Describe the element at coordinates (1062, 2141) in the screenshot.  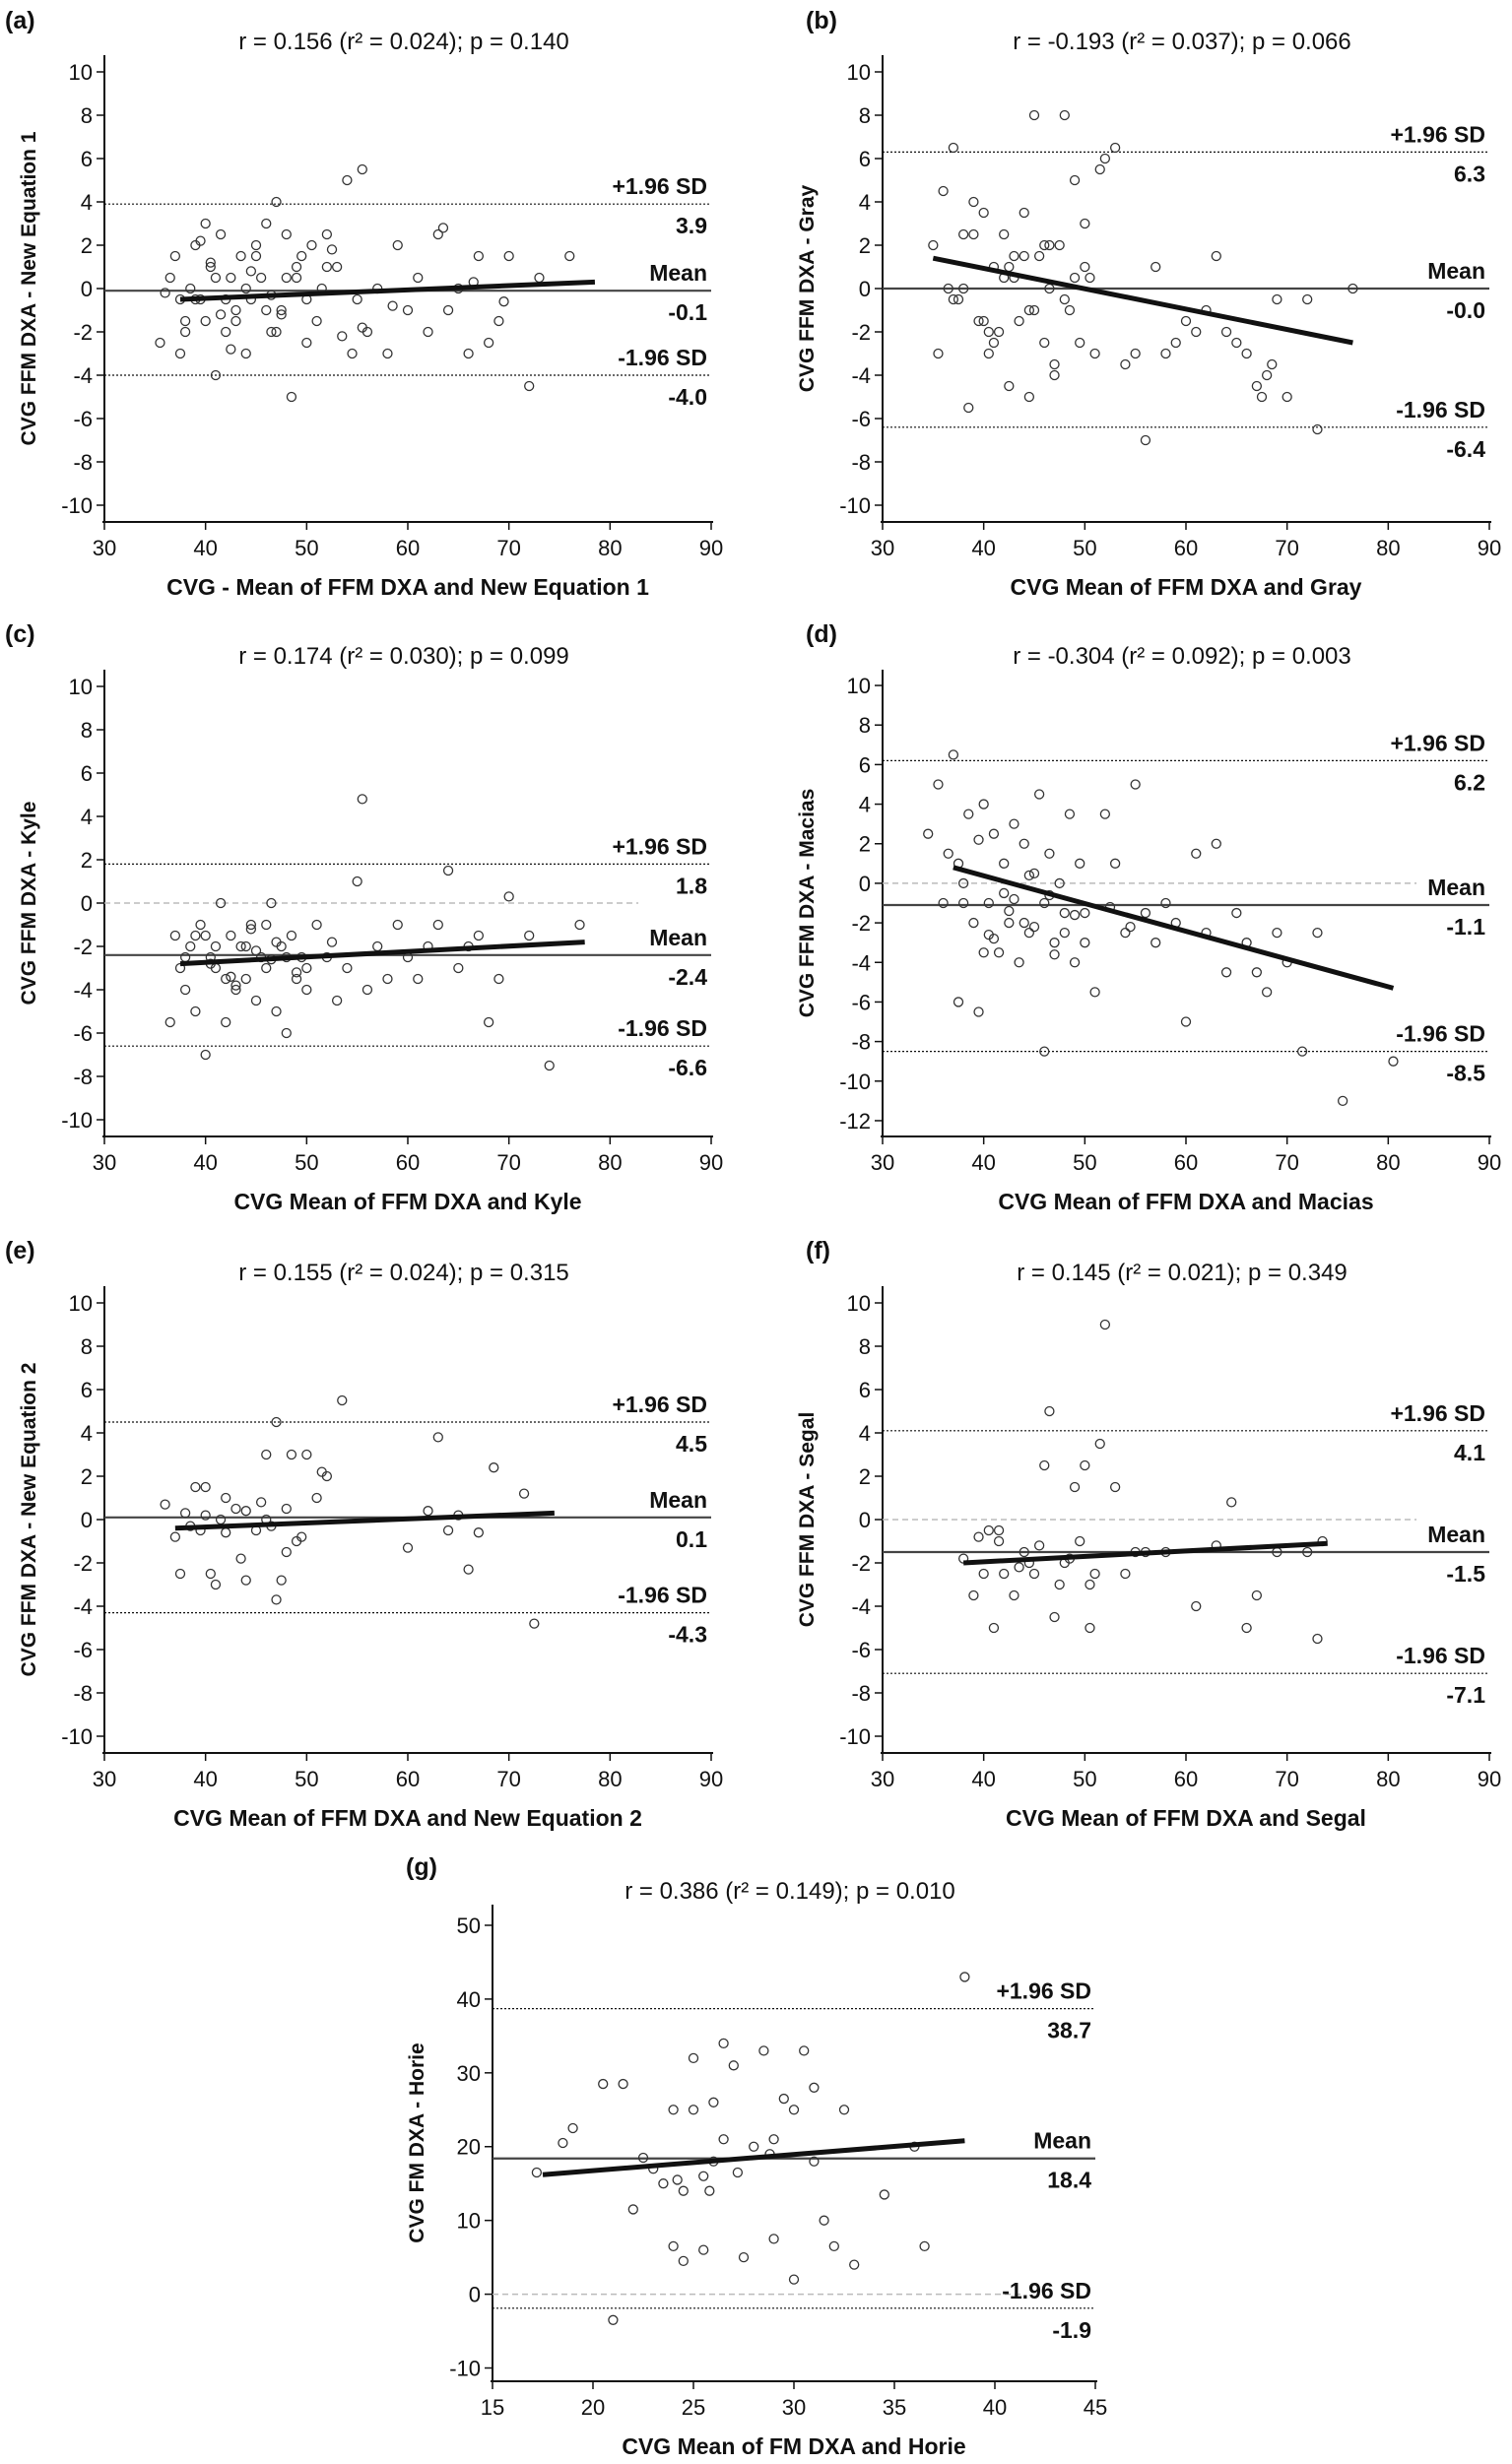
I see `mean-title: Mean` at that location.